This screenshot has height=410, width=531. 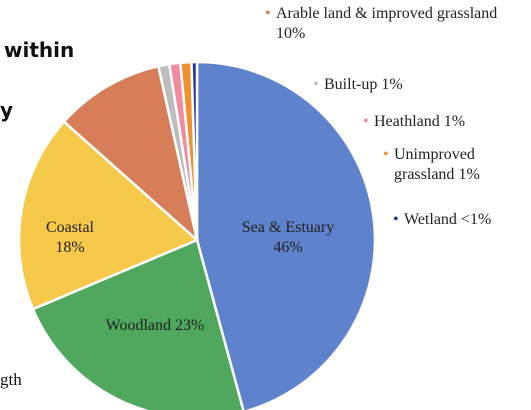 I want to click on label-name: Built-up, so click(x=351, y=84).